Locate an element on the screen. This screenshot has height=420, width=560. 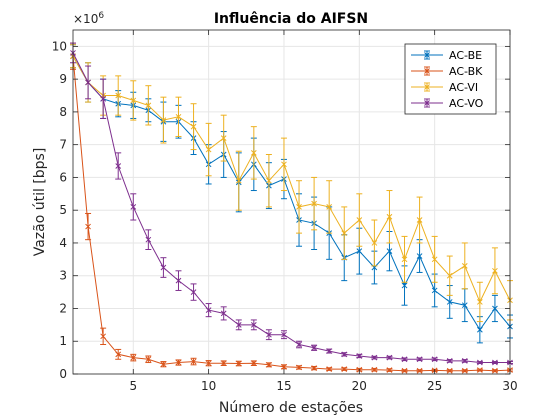
x-tick-label: 10 is located at coordinates (208, 386).